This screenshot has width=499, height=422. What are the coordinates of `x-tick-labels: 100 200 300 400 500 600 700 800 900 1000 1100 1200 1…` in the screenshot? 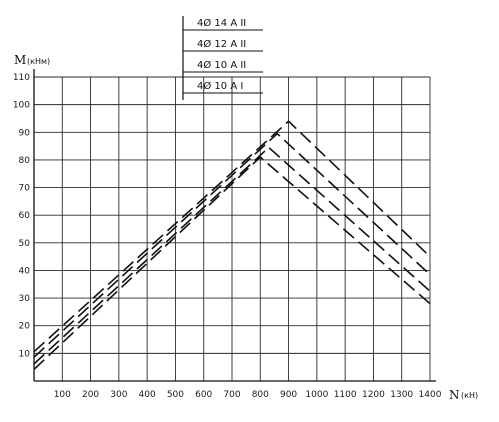 It's located at (248, 395).